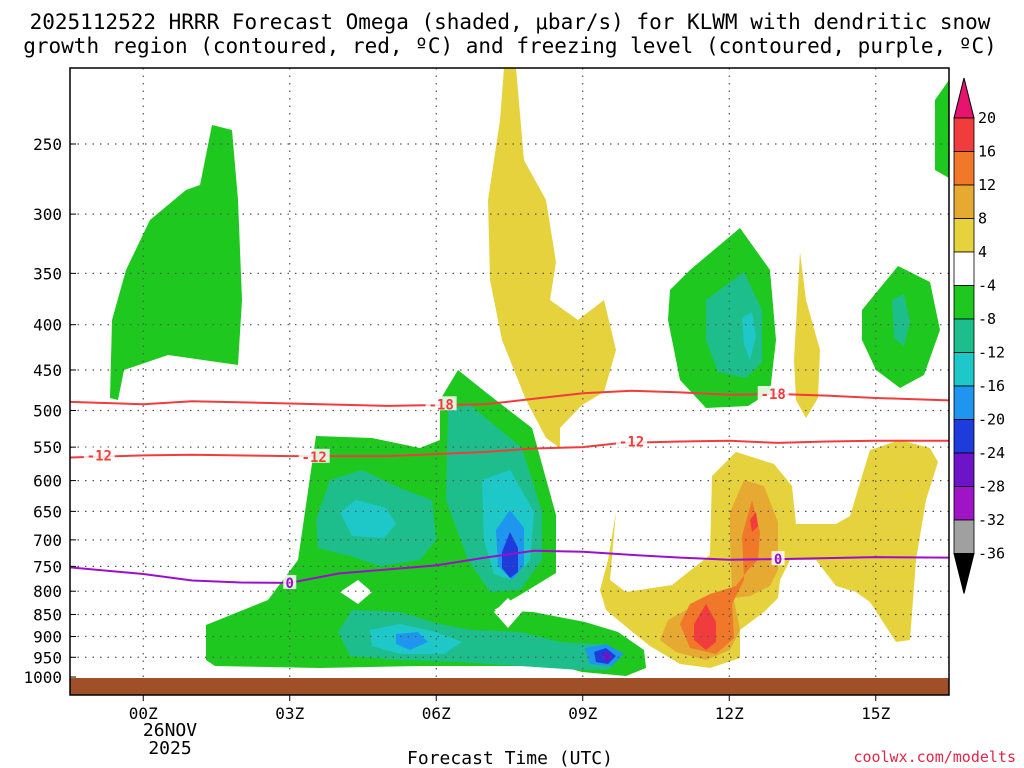  I want to click on colorbar-label--28: -28, so click(991, 487).